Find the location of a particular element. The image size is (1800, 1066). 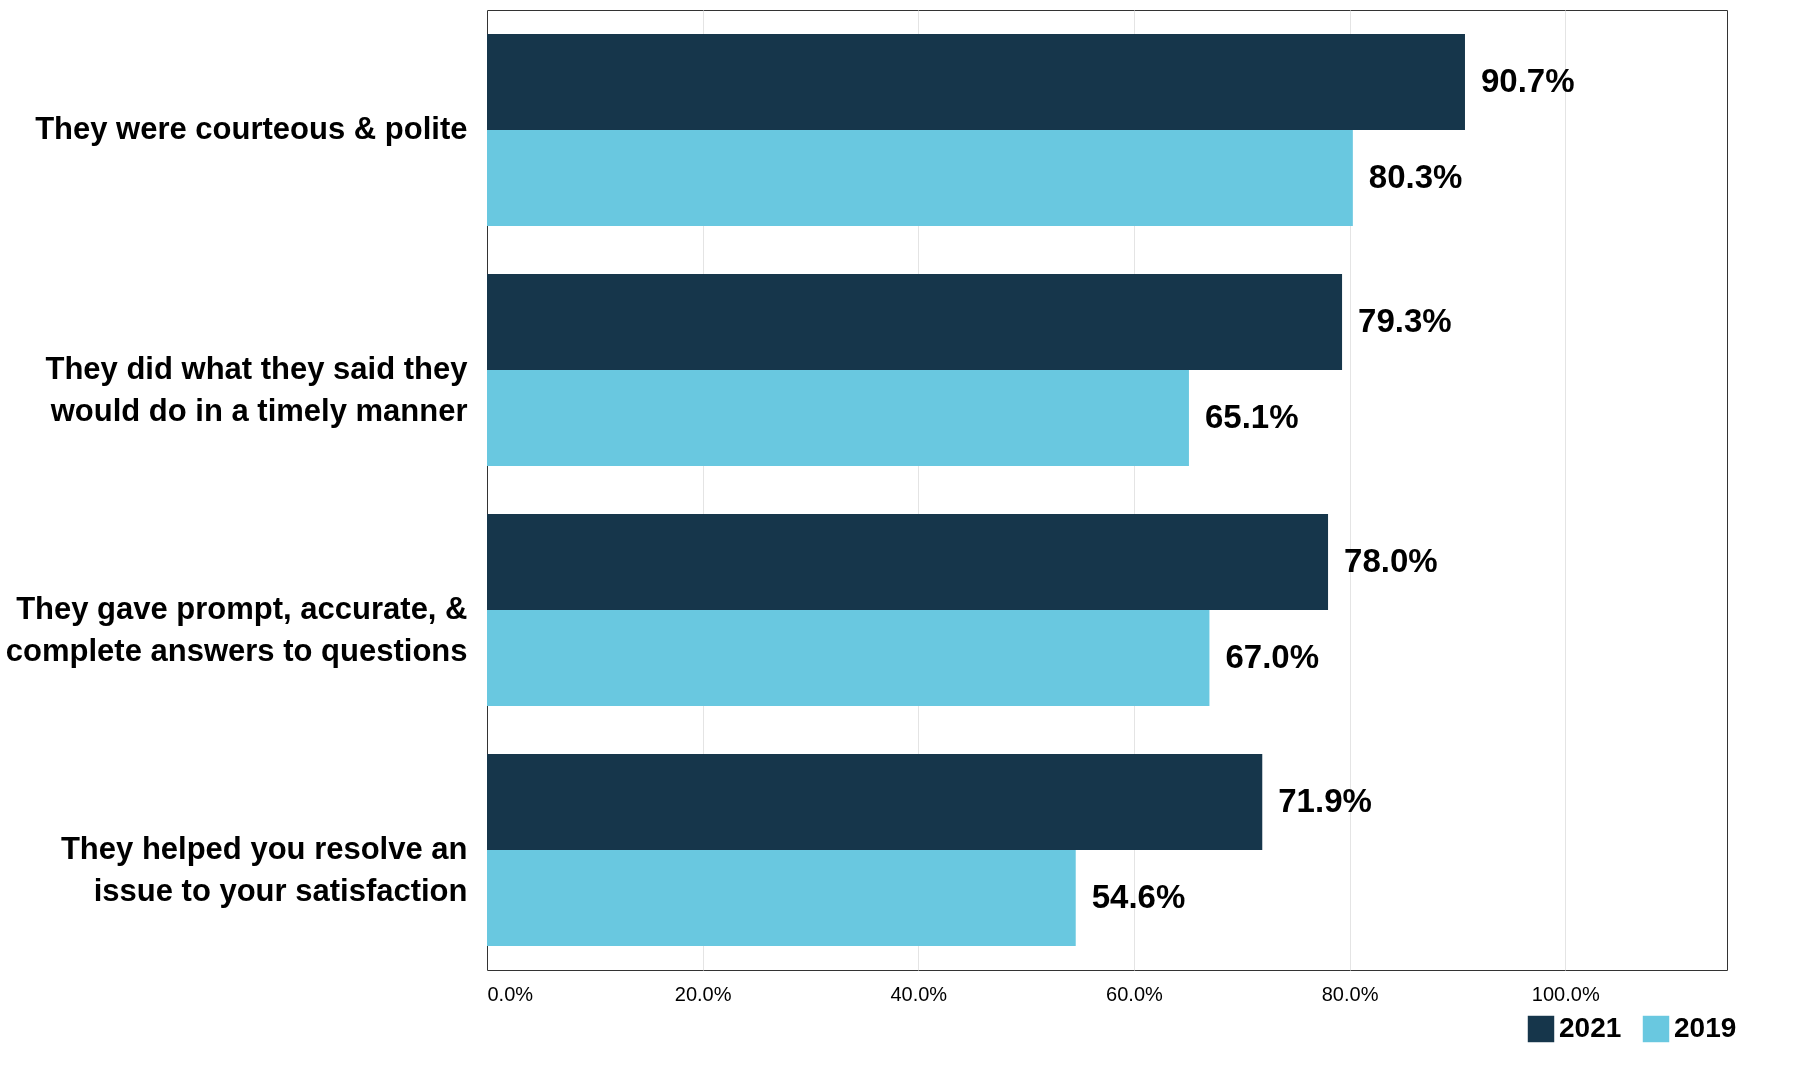

y-tick-label: They were courteous & polite is located at coordinates (251, 128).